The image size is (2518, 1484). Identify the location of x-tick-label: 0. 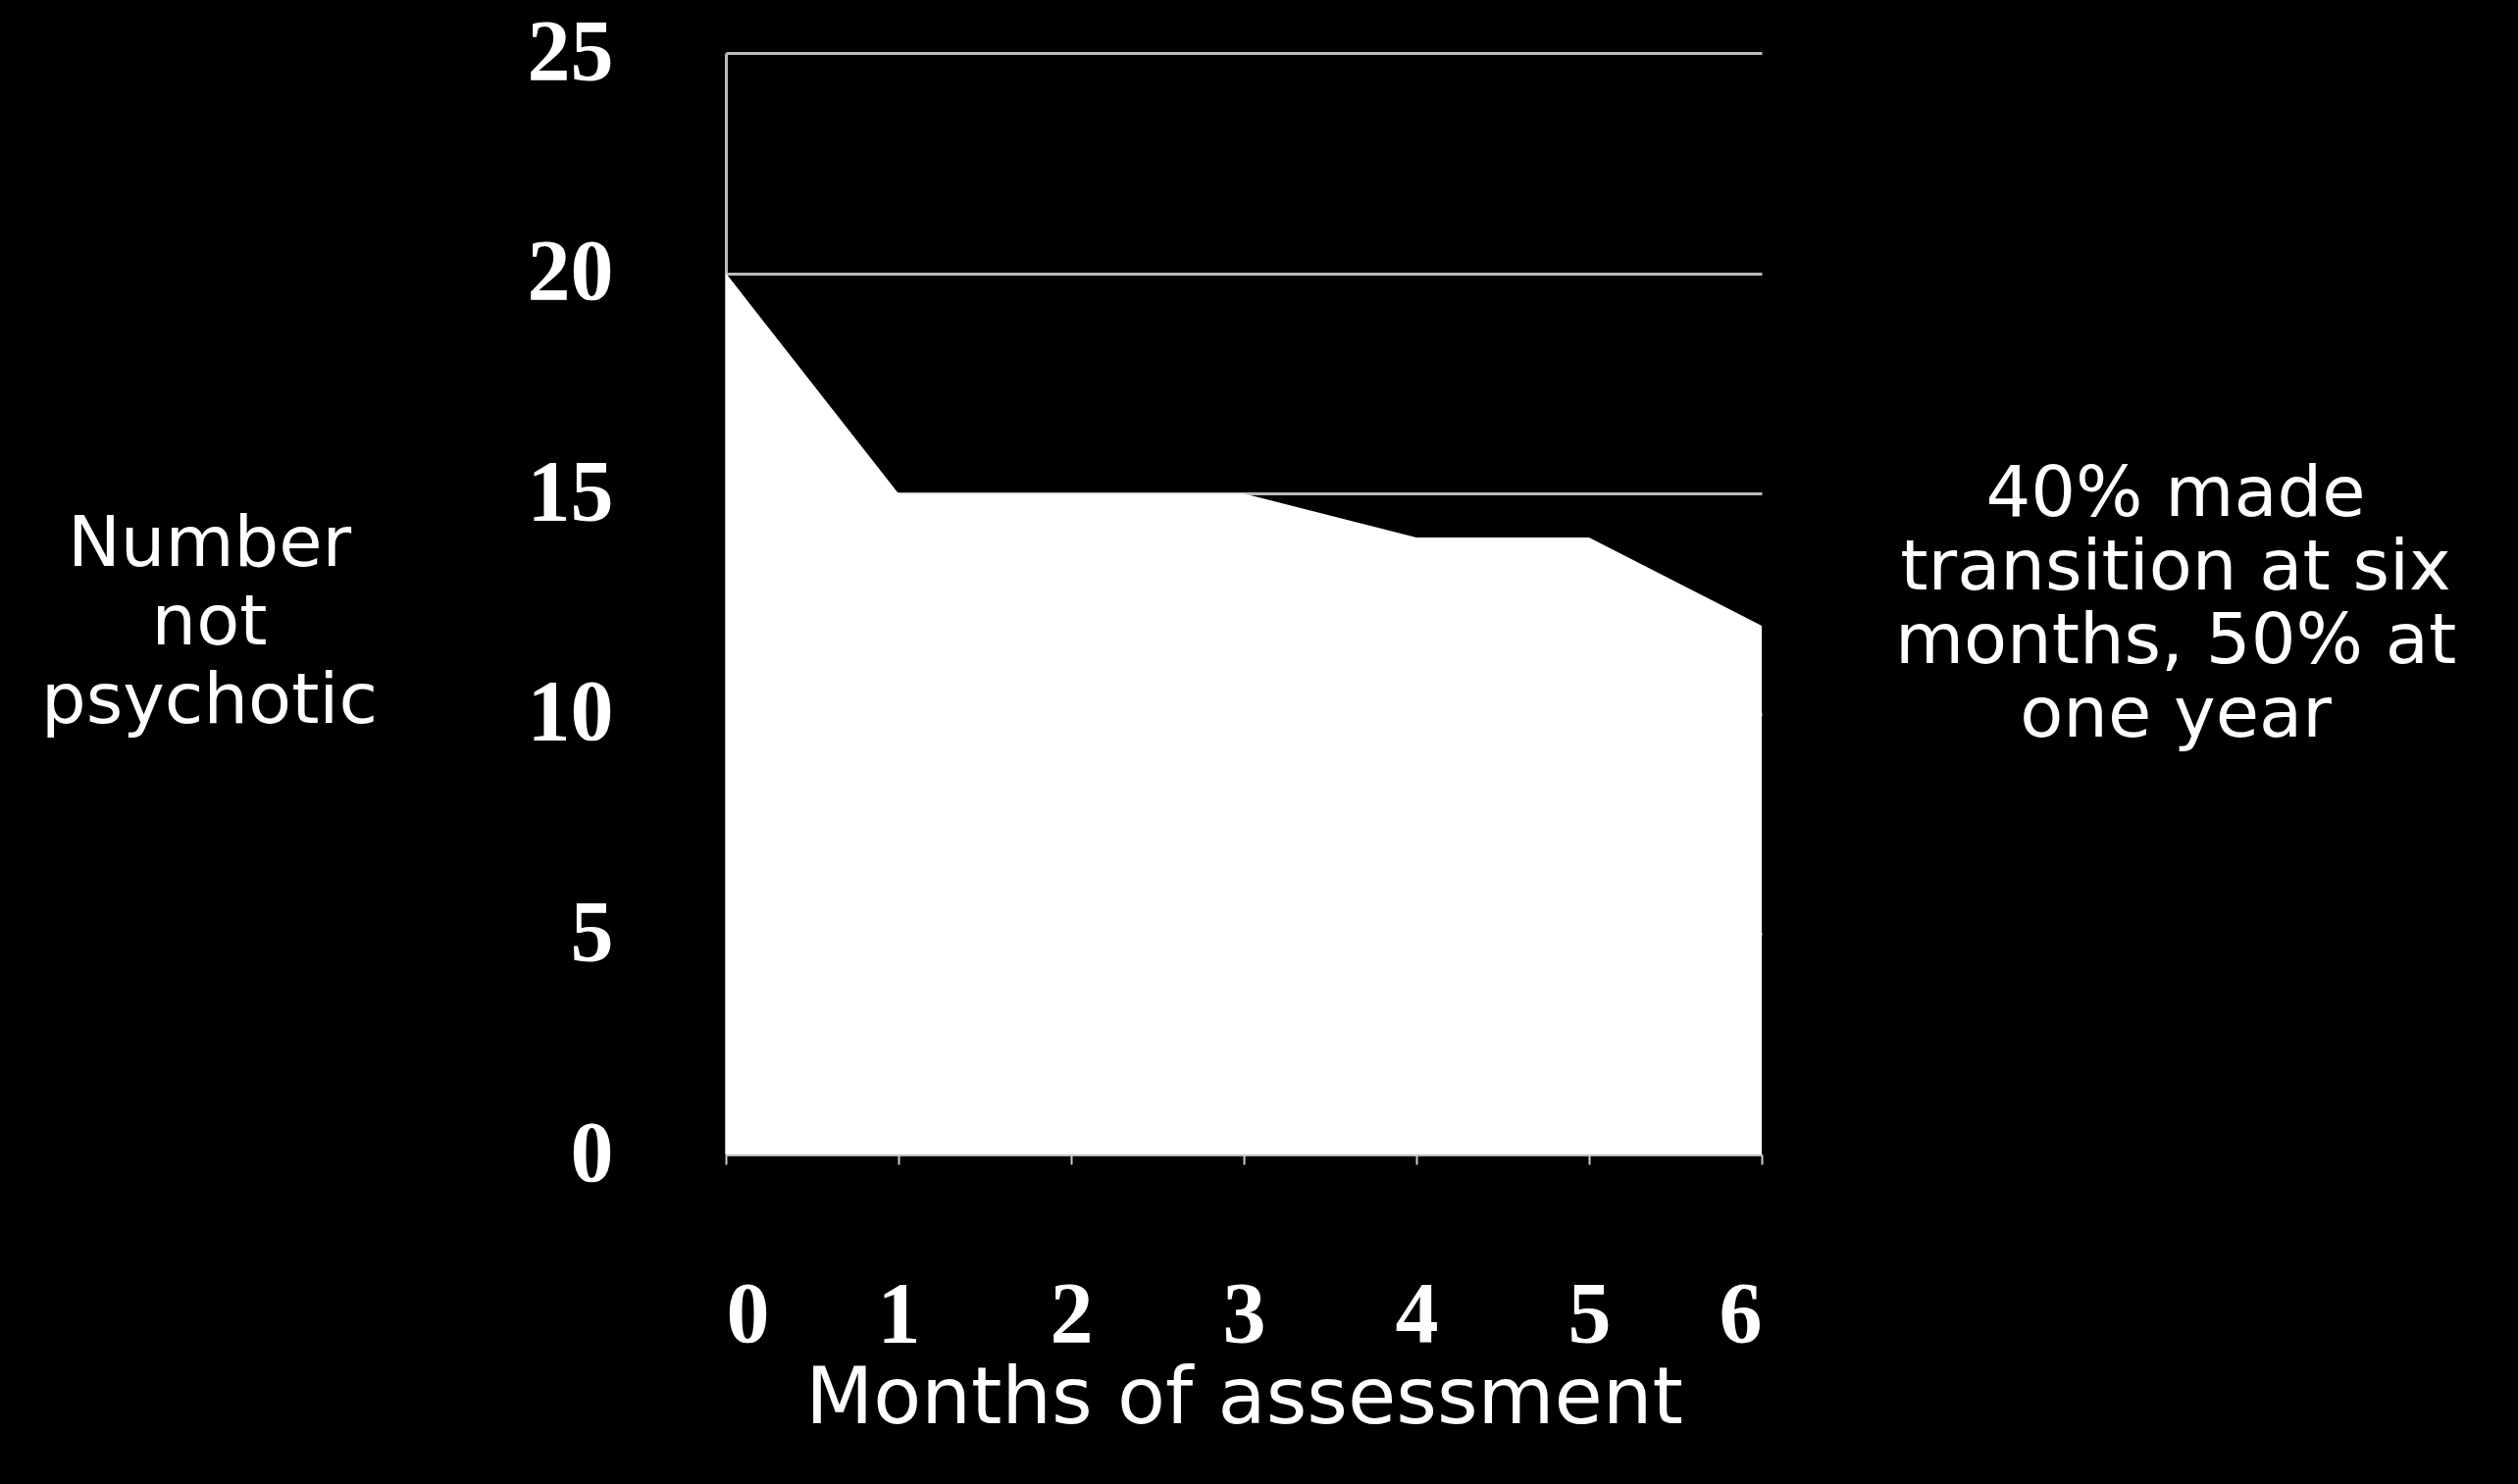
(748, 1312).